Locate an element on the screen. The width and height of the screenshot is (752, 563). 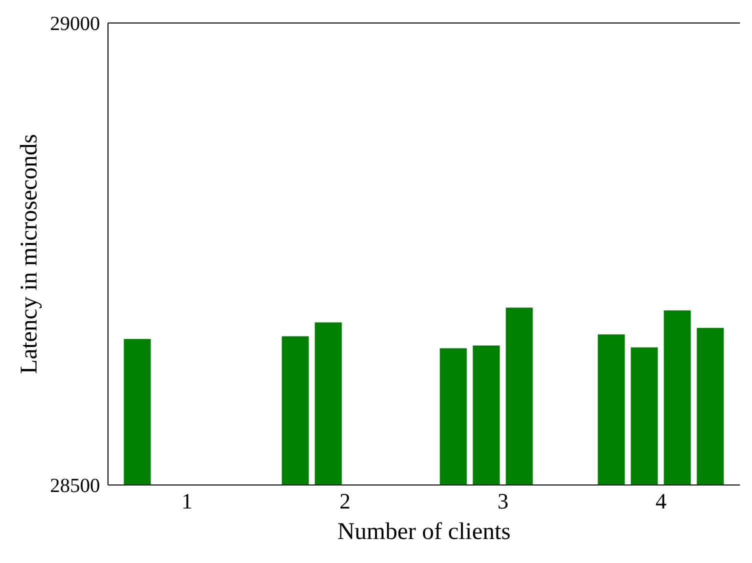
x-tick-label: 1 is located at coordinates (187, 501).